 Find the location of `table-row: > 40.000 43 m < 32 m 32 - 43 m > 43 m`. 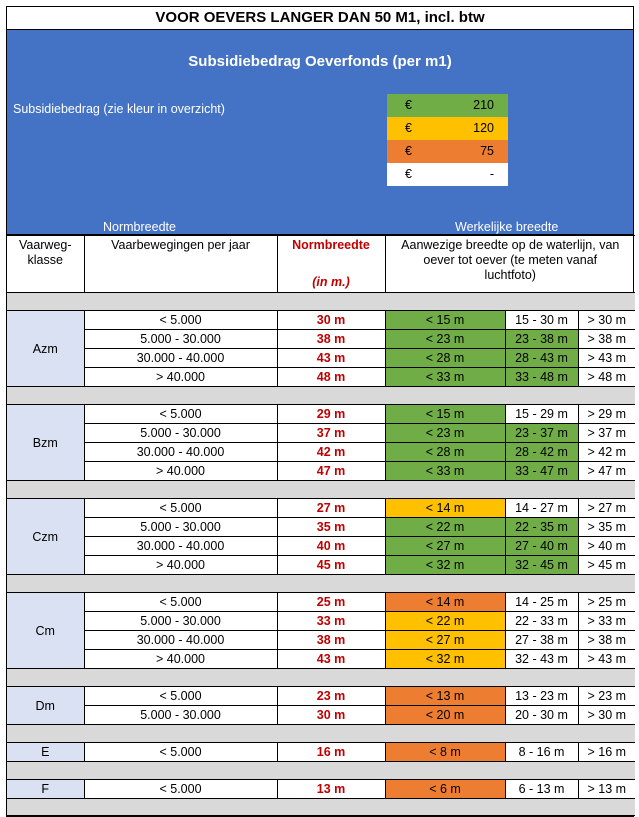

table-row: > 40.000 43 m < 32 m 32 - 43 m > 43 m is located at coordinates (321, 659).